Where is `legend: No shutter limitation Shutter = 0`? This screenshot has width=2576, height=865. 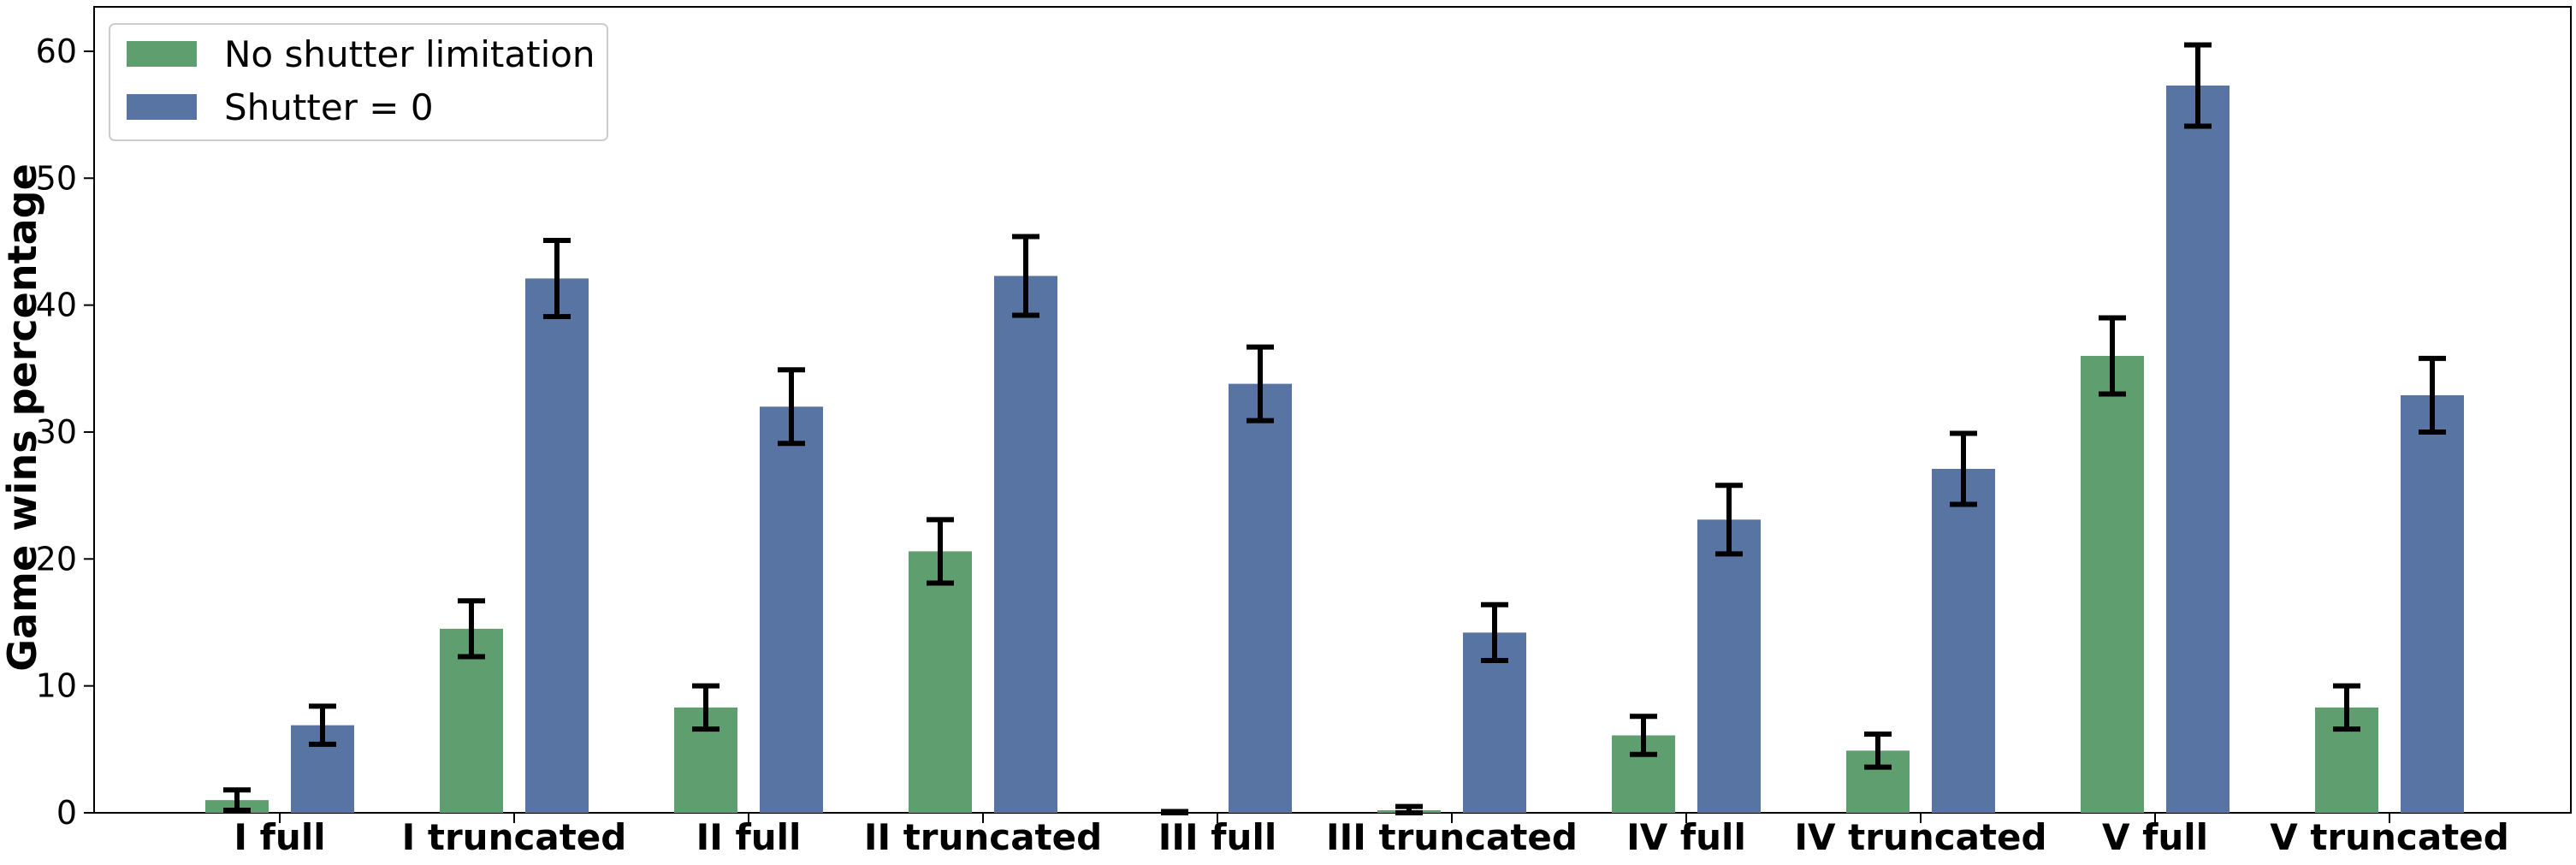
legend: No shutter limitation Shutter = 0 is located at coordinates (359, 82).